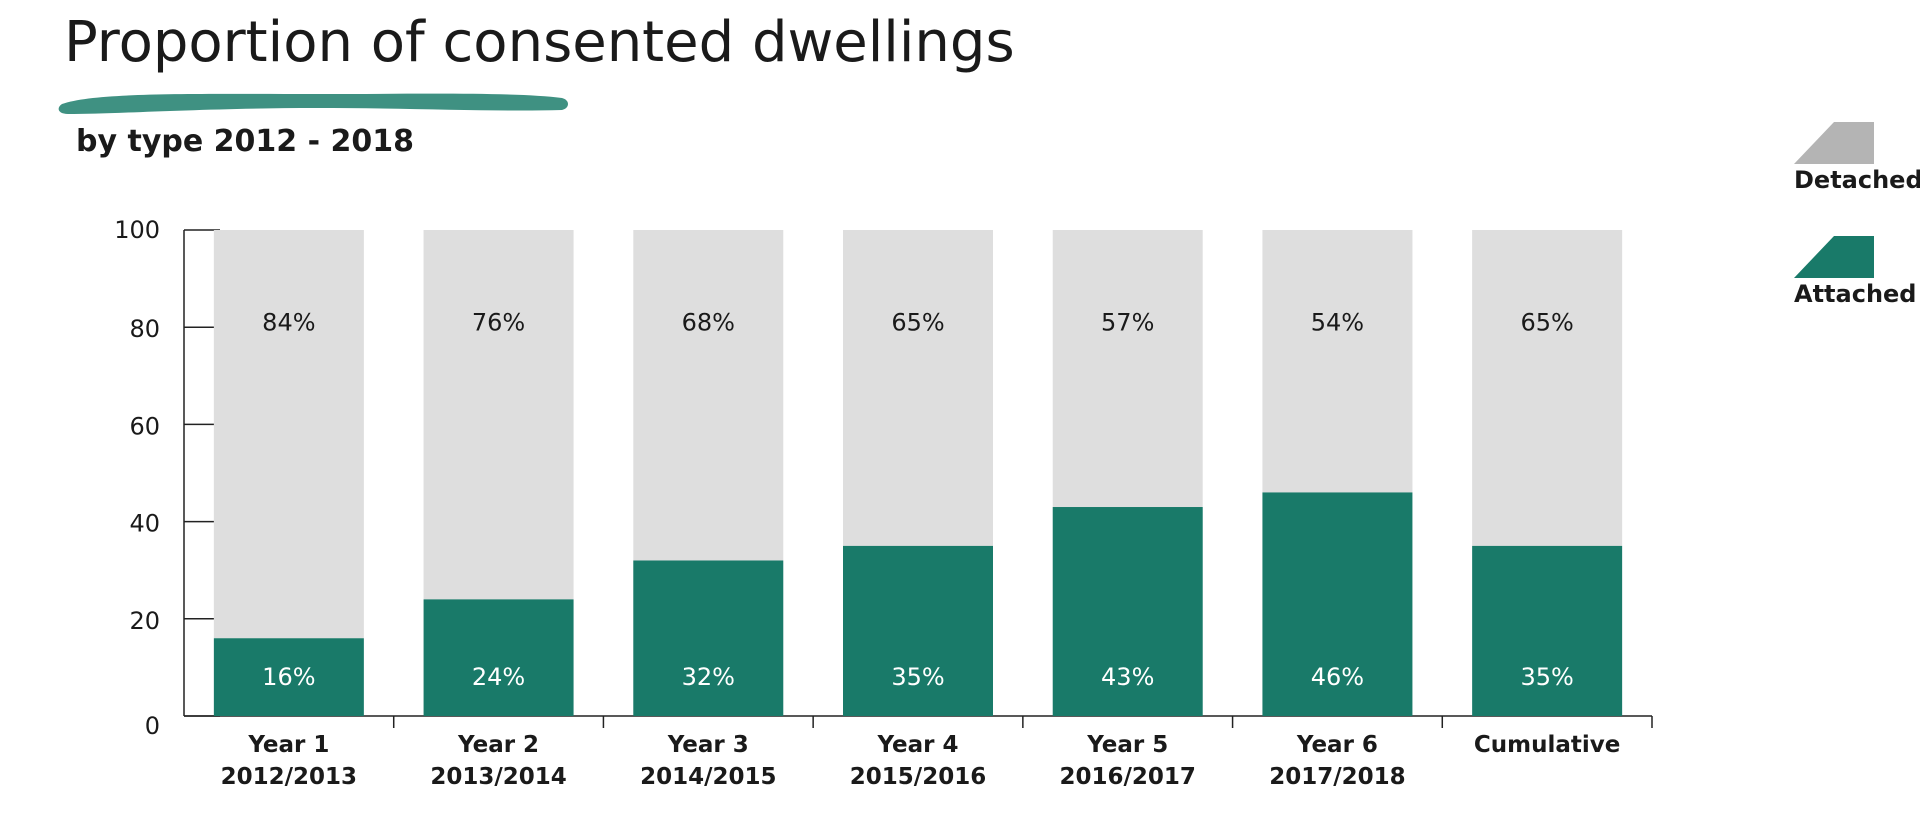  I want to click on legend-label-detached: Detached, so click(1857, 180).